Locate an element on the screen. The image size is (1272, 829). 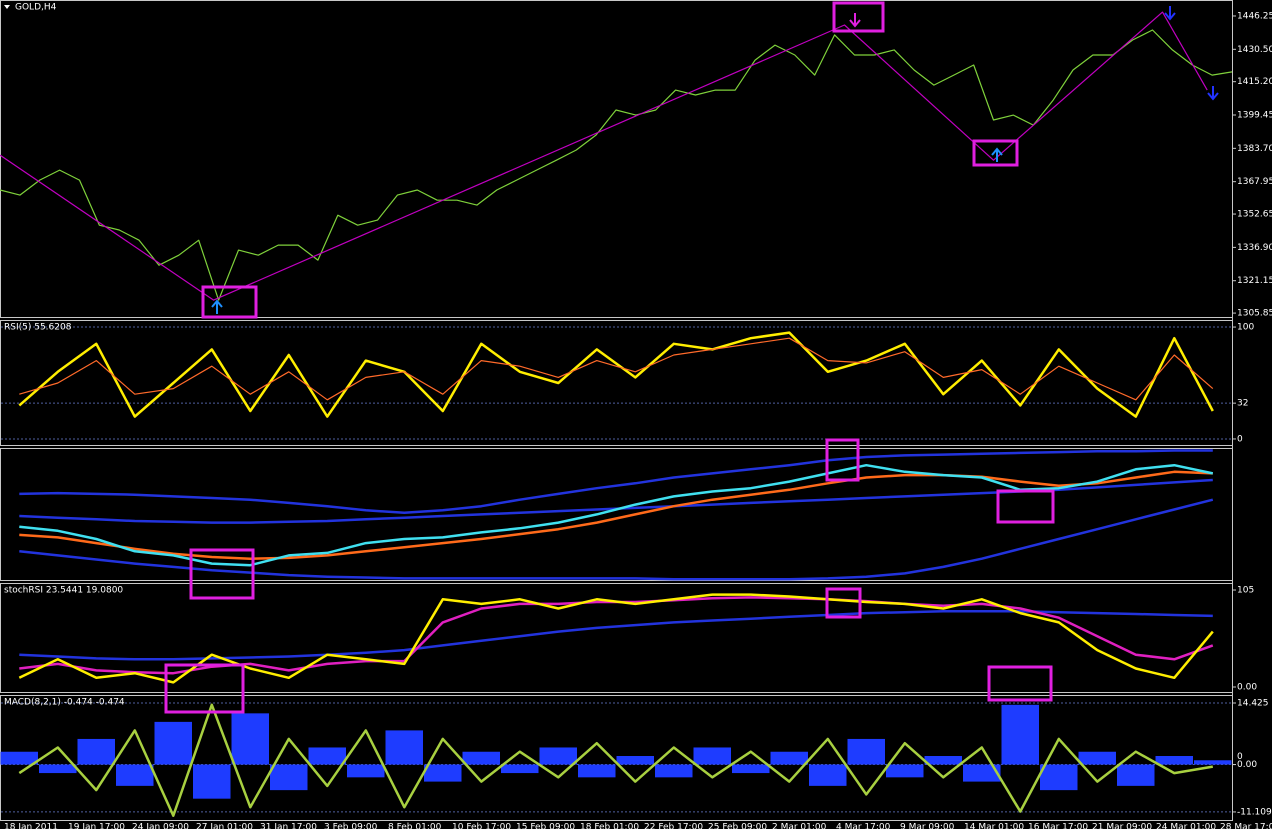
pane-title: RSI(5) 55.6208 is located at coordinates (38, 328).